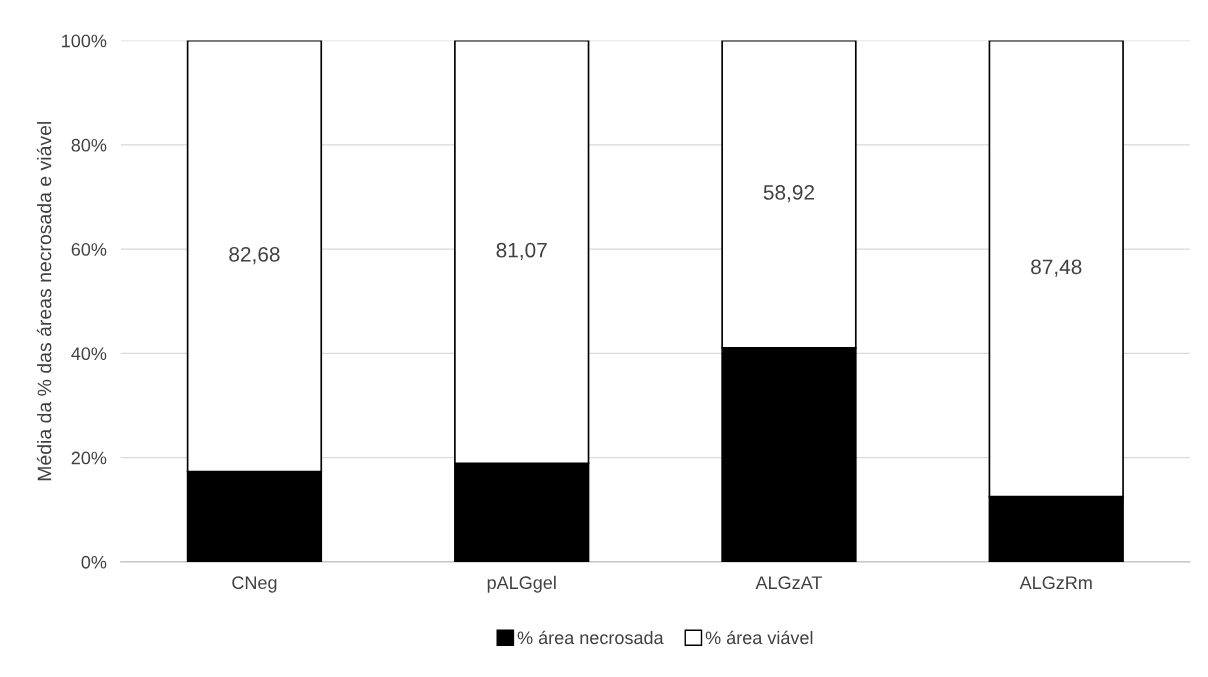 The image size is (1208, 677). What do you see at coordinates (89, 249) in the screenshot?
I see `y-tick-label: 60%` at bounding box center [89, 249].